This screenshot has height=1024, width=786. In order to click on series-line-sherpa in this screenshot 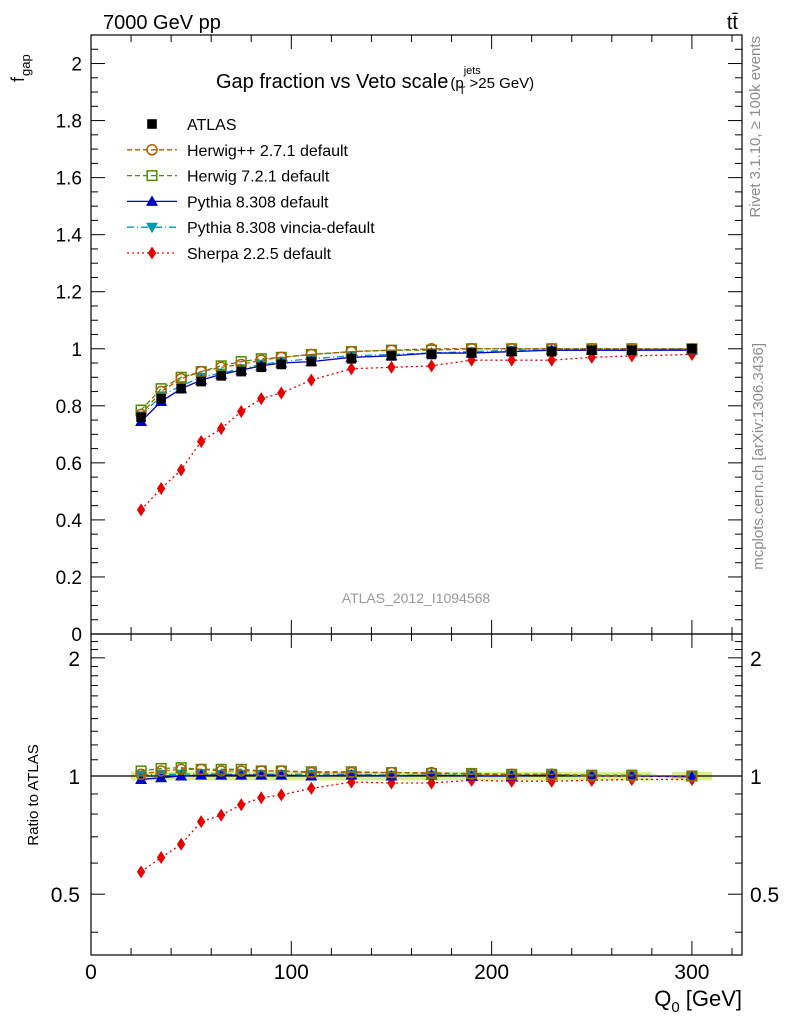, I will do `click(416, 432)`.